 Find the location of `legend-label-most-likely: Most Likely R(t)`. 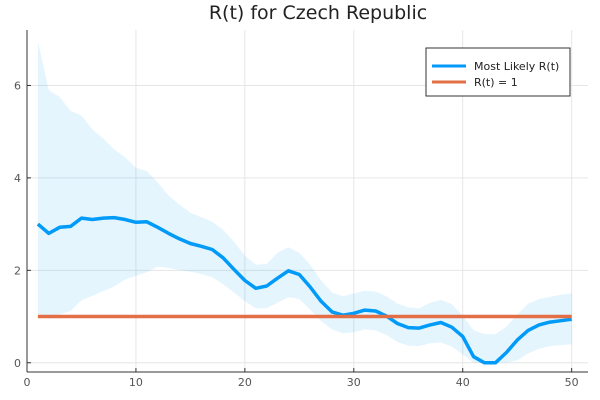

legend-label-most-likely: Most Likely R(t) is located at coordinates (516, 66).